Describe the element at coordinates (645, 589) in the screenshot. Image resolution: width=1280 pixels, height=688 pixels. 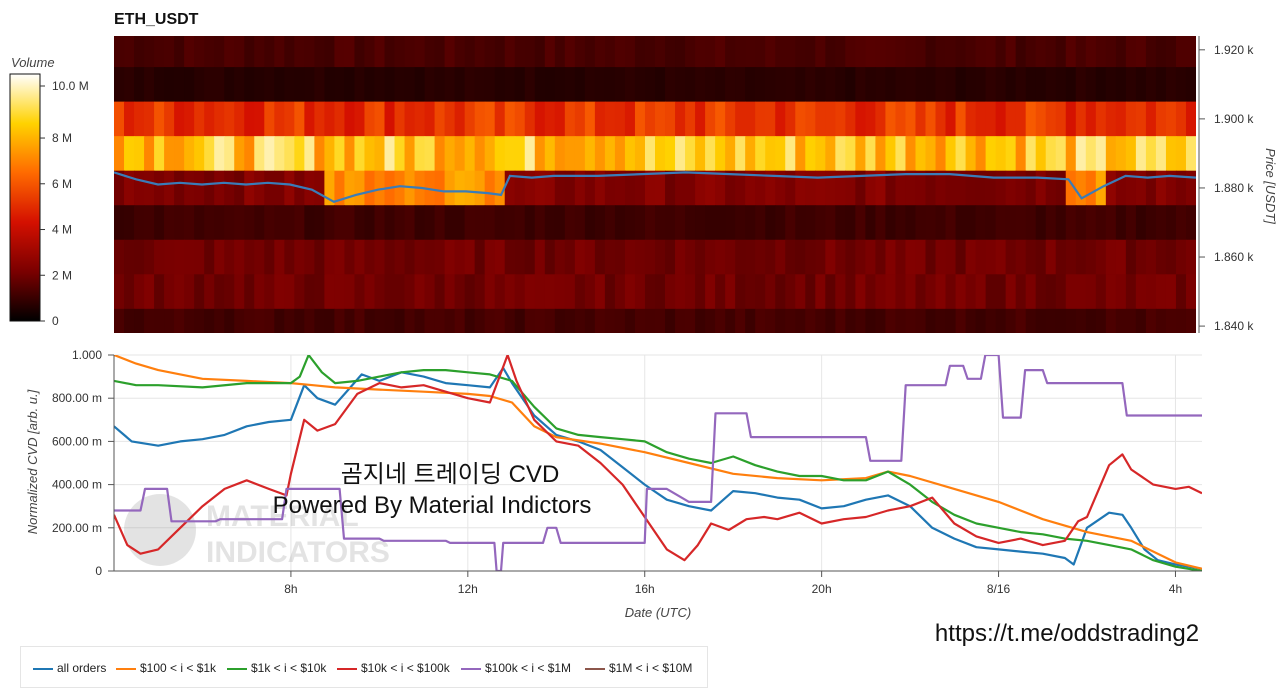
I see `x-tick-label: 16h` at that location.